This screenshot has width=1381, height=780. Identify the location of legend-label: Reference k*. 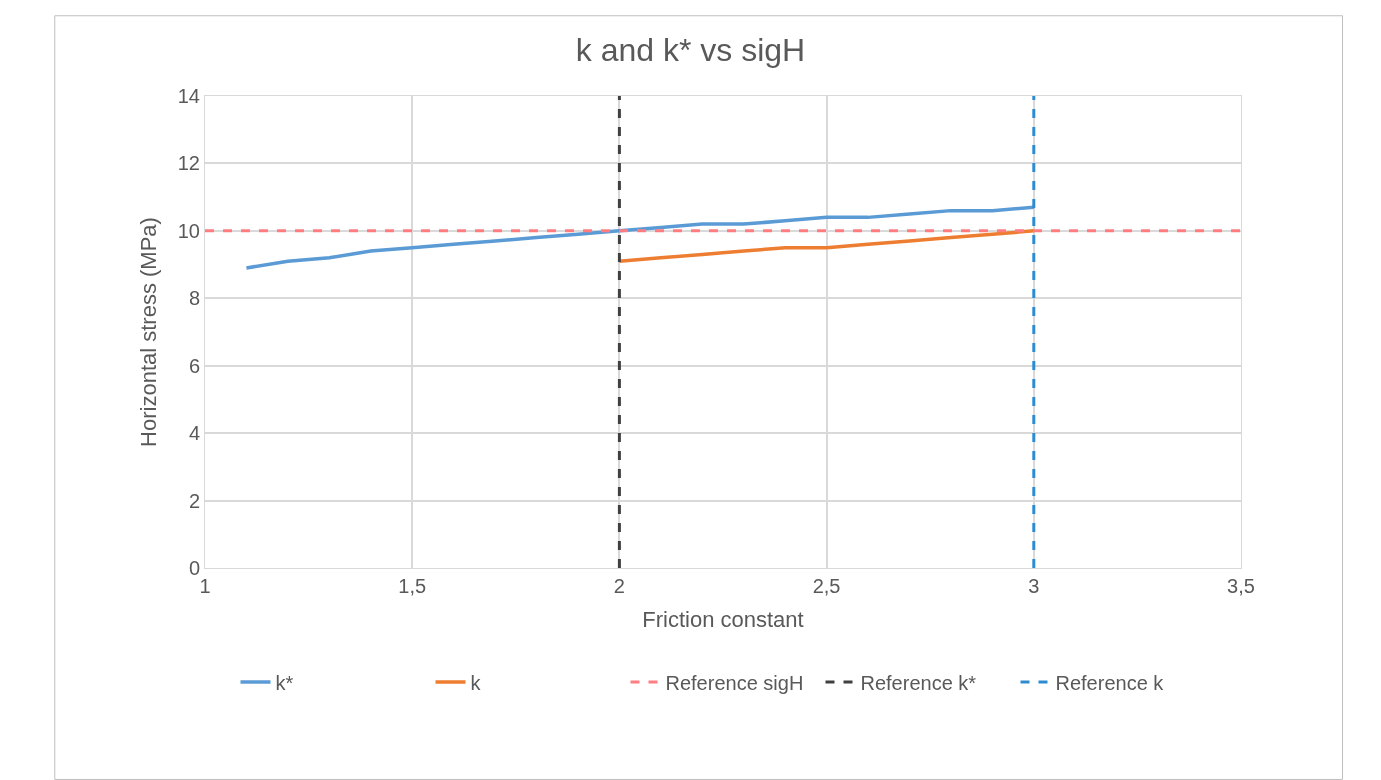
(918, 682).